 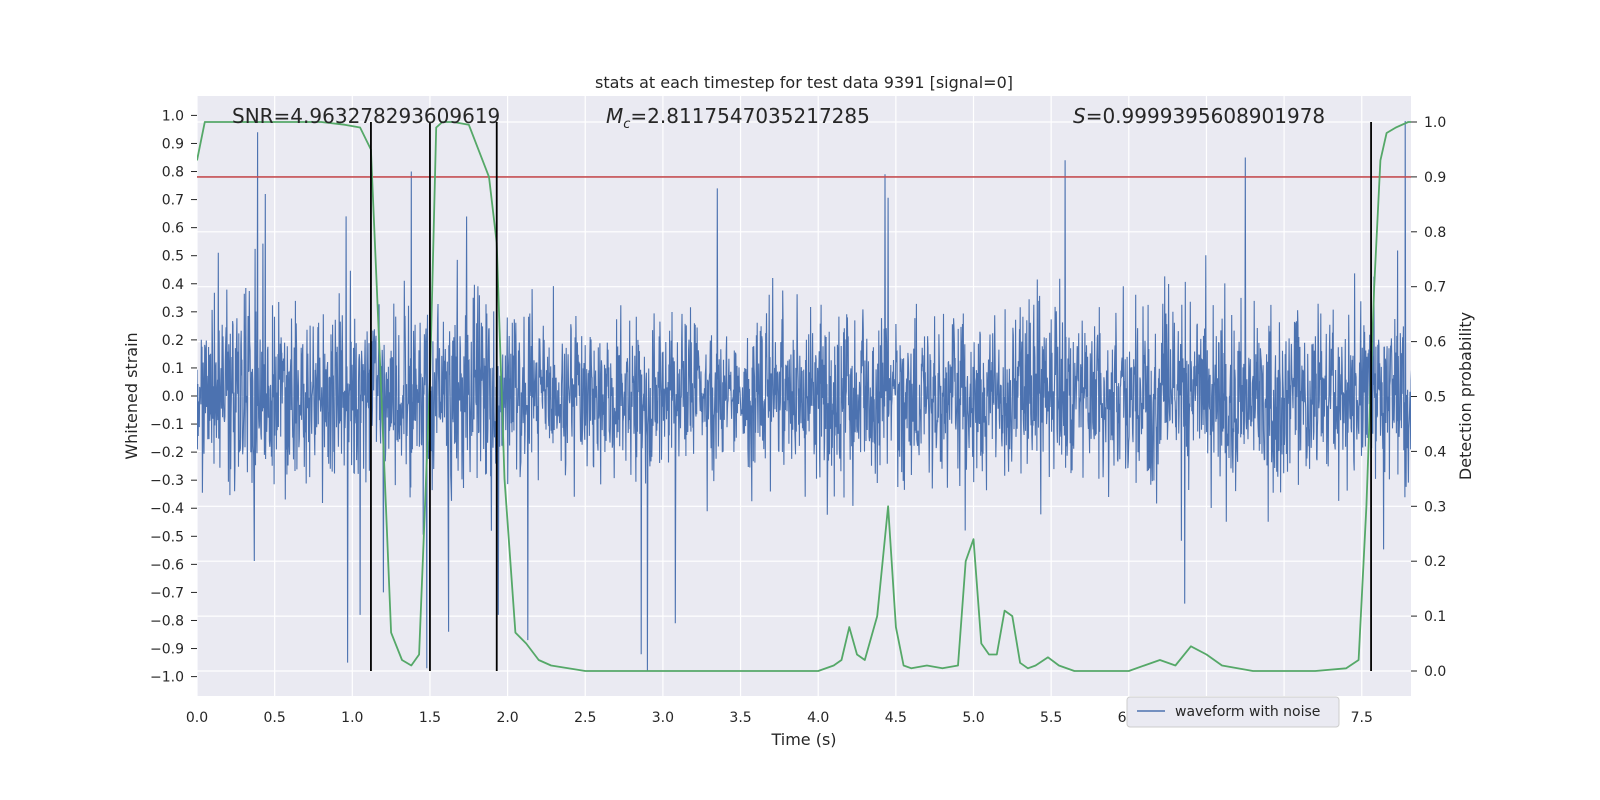 What do you see at coordinates (1435, 507) in the screenshot?
I see `y2-tick-label: 0.3` at bounding box center [1435, 507].